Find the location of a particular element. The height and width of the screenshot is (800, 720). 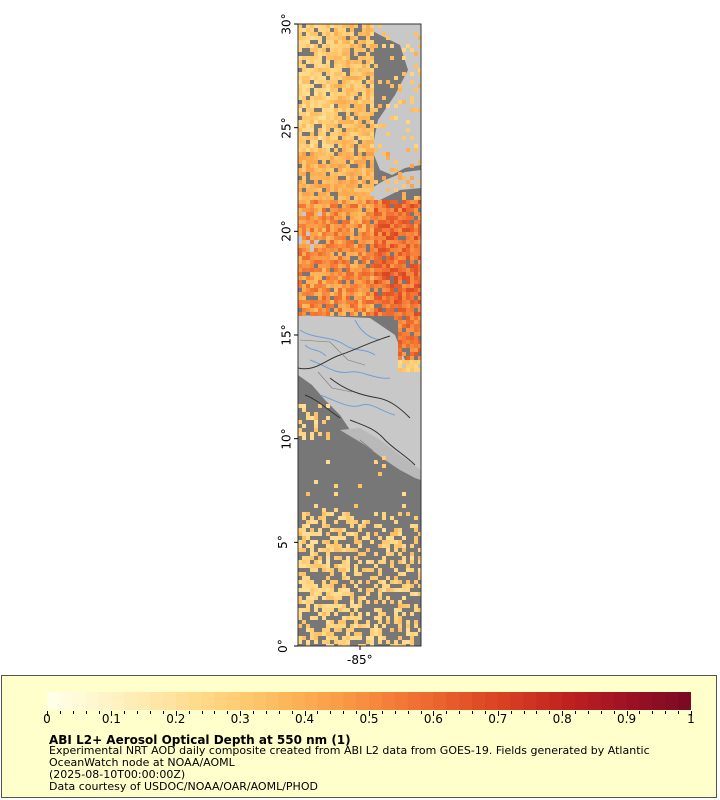

aerosol-layer is located at coordinates (359, 335).